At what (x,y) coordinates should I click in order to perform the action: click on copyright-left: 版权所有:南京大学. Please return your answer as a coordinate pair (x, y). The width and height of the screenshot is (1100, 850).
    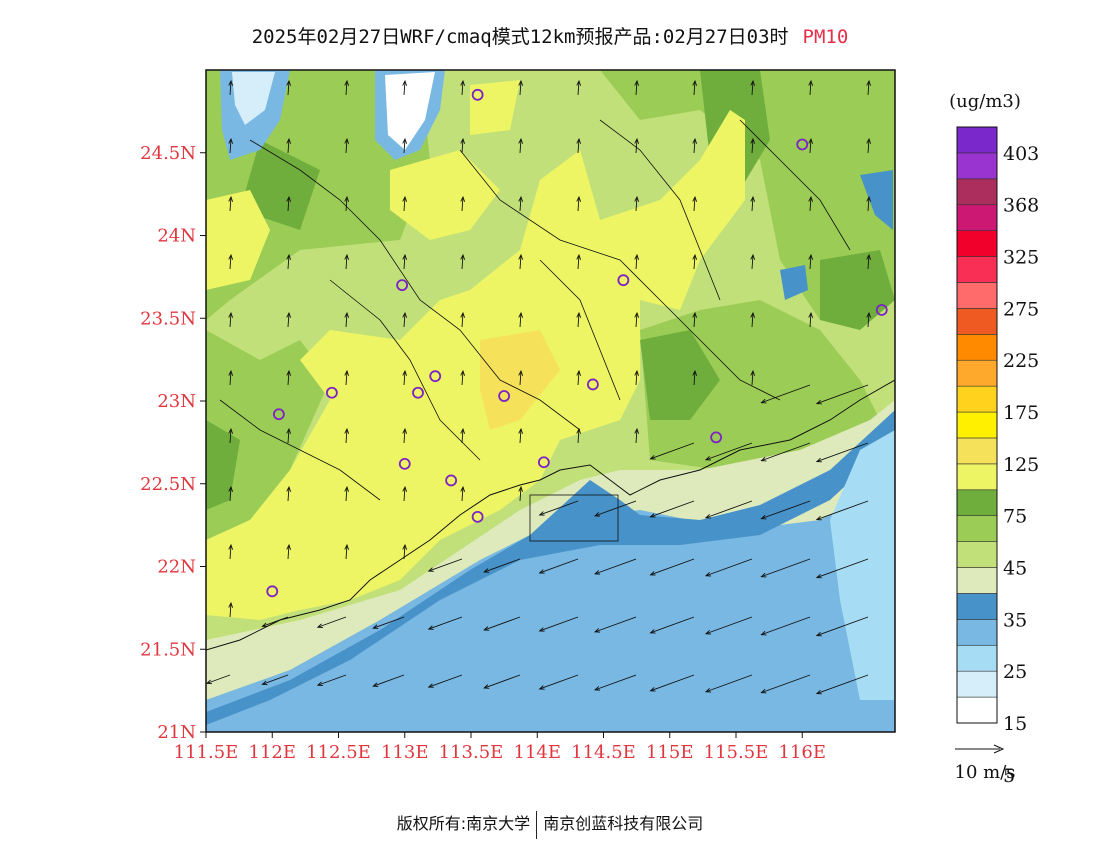
    Looking at the image, I should click on (463, 823).